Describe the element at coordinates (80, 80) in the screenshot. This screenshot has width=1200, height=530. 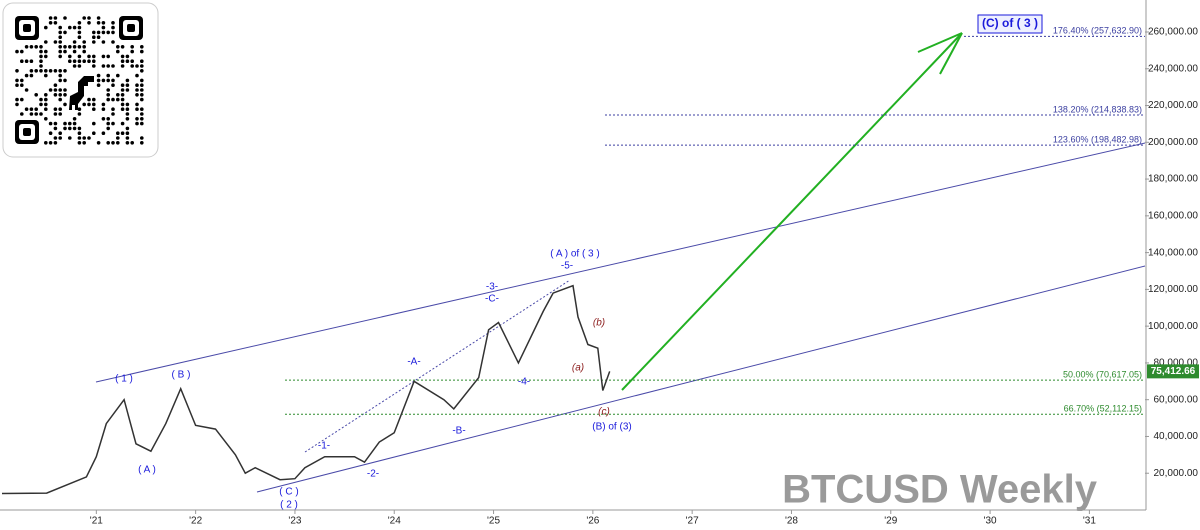
I see `qr-code` at that location.